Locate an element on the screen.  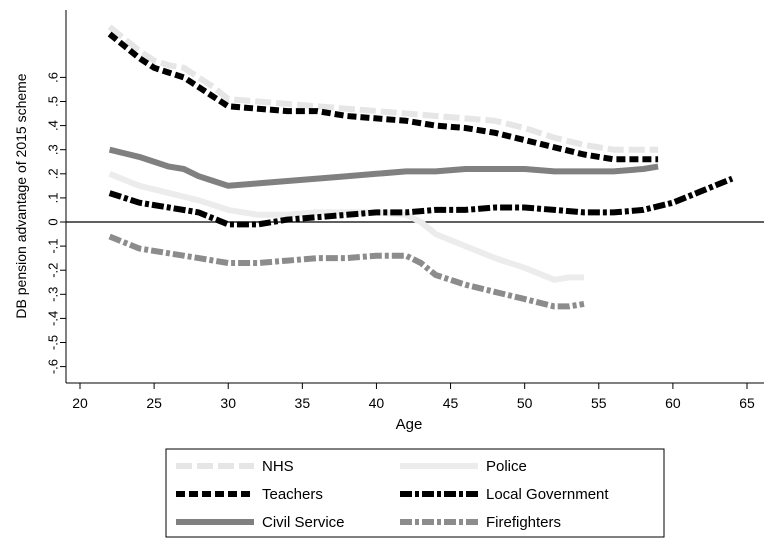
y-tick-label: .1 is located at coordinates (52, 197).